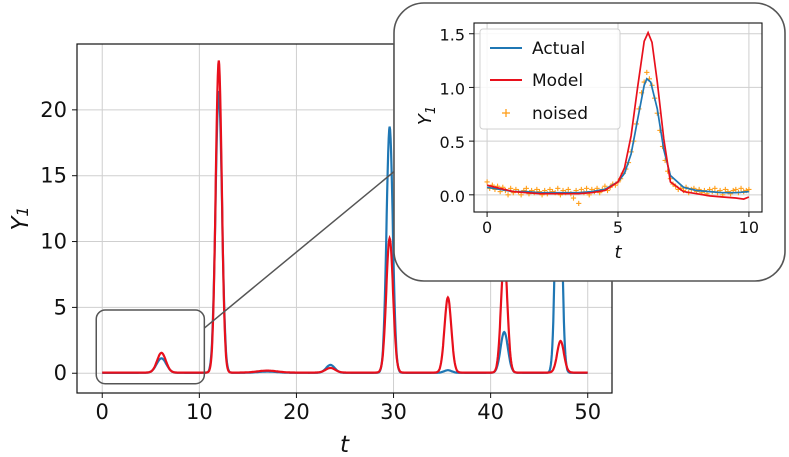 This screenshot has height=457, width=789. Describe the element at coordinates (199, 412) in the screenshot. I see `main-x-tick-label: 10` at that location.